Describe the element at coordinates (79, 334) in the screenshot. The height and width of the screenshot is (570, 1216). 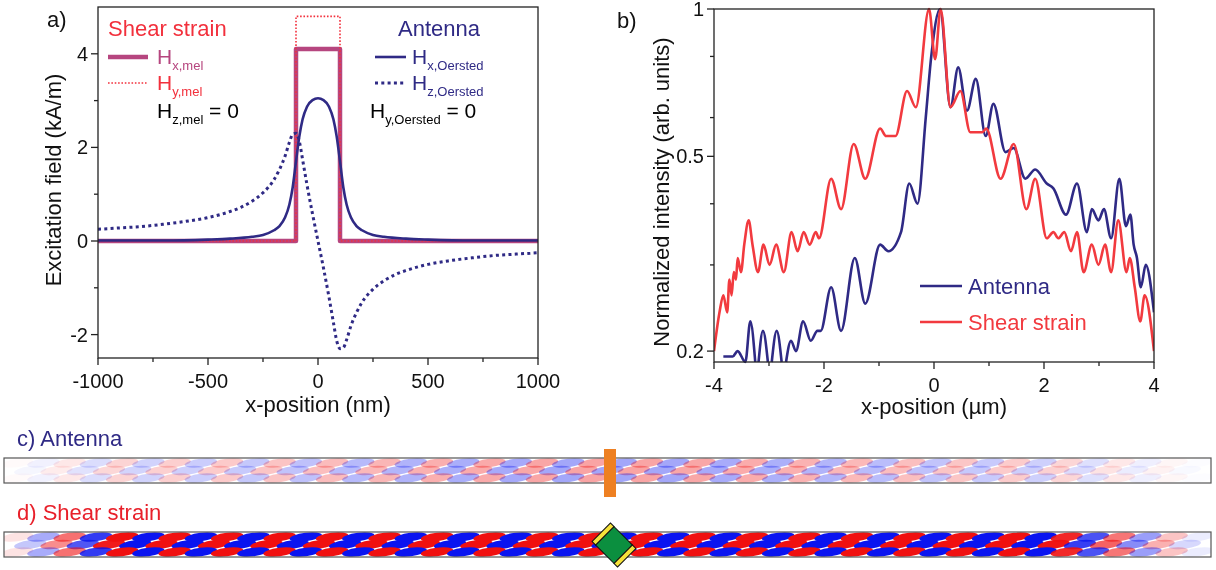
I see `y-tick-label: -2` at that location.